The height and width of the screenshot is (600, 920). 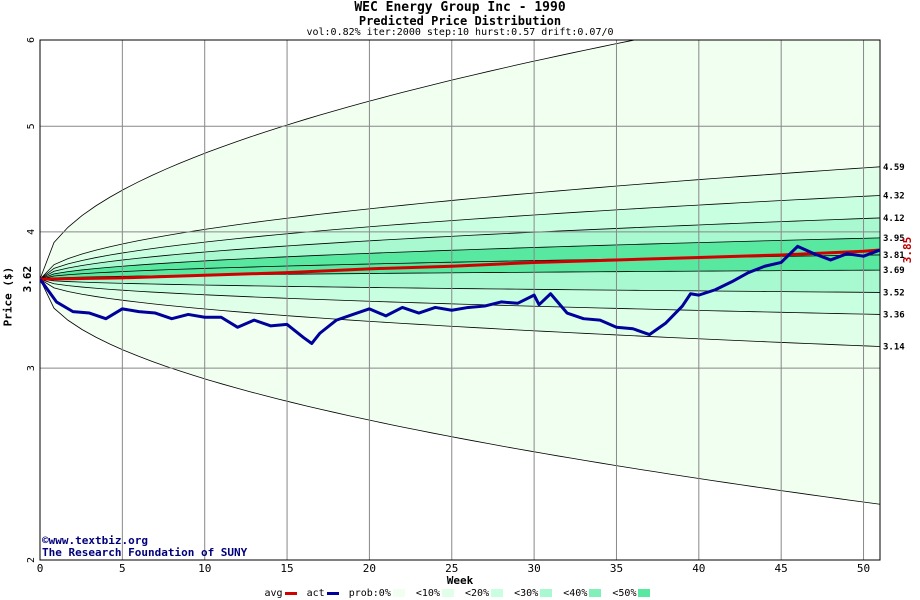 I want to click on x-tick-label: 10, so click(x=204, y=568).